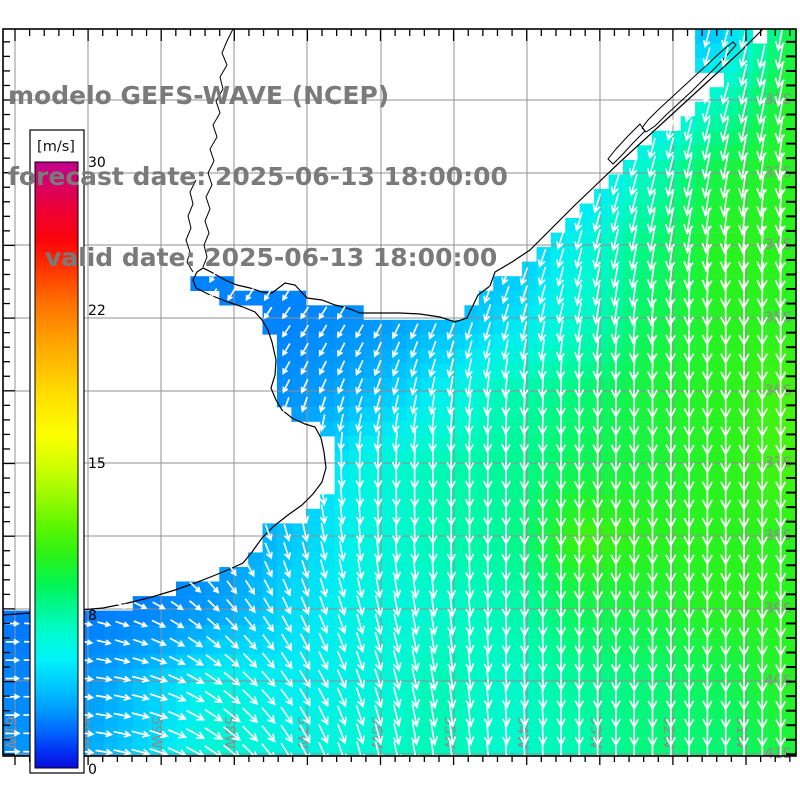 The image size is (800, 800). I want to click on colorbar: [m/s] 30 22 15 8 0, so click(67, 453).